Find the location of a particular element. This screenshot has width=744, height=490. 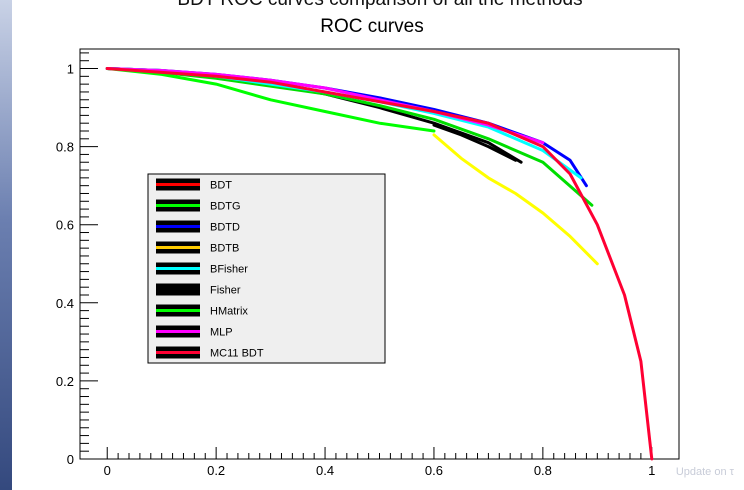

slide-side-strip is located at coordinates (6, 245).